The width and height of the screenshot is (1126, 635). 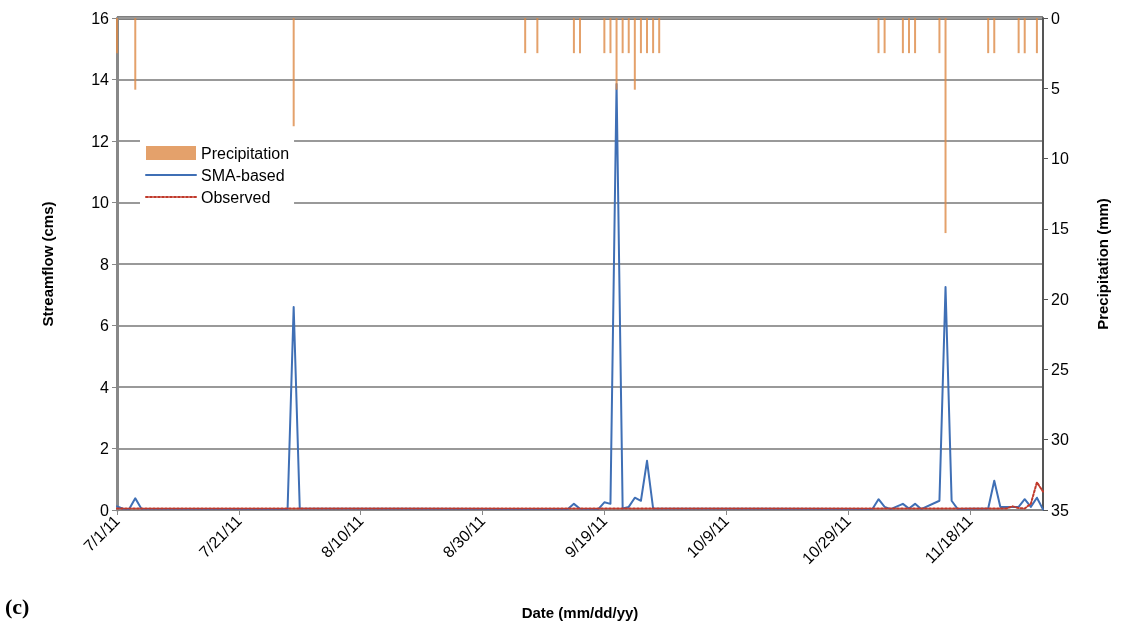 I want to click on y2-tick-label: 0, so click(x=1055, y=18).